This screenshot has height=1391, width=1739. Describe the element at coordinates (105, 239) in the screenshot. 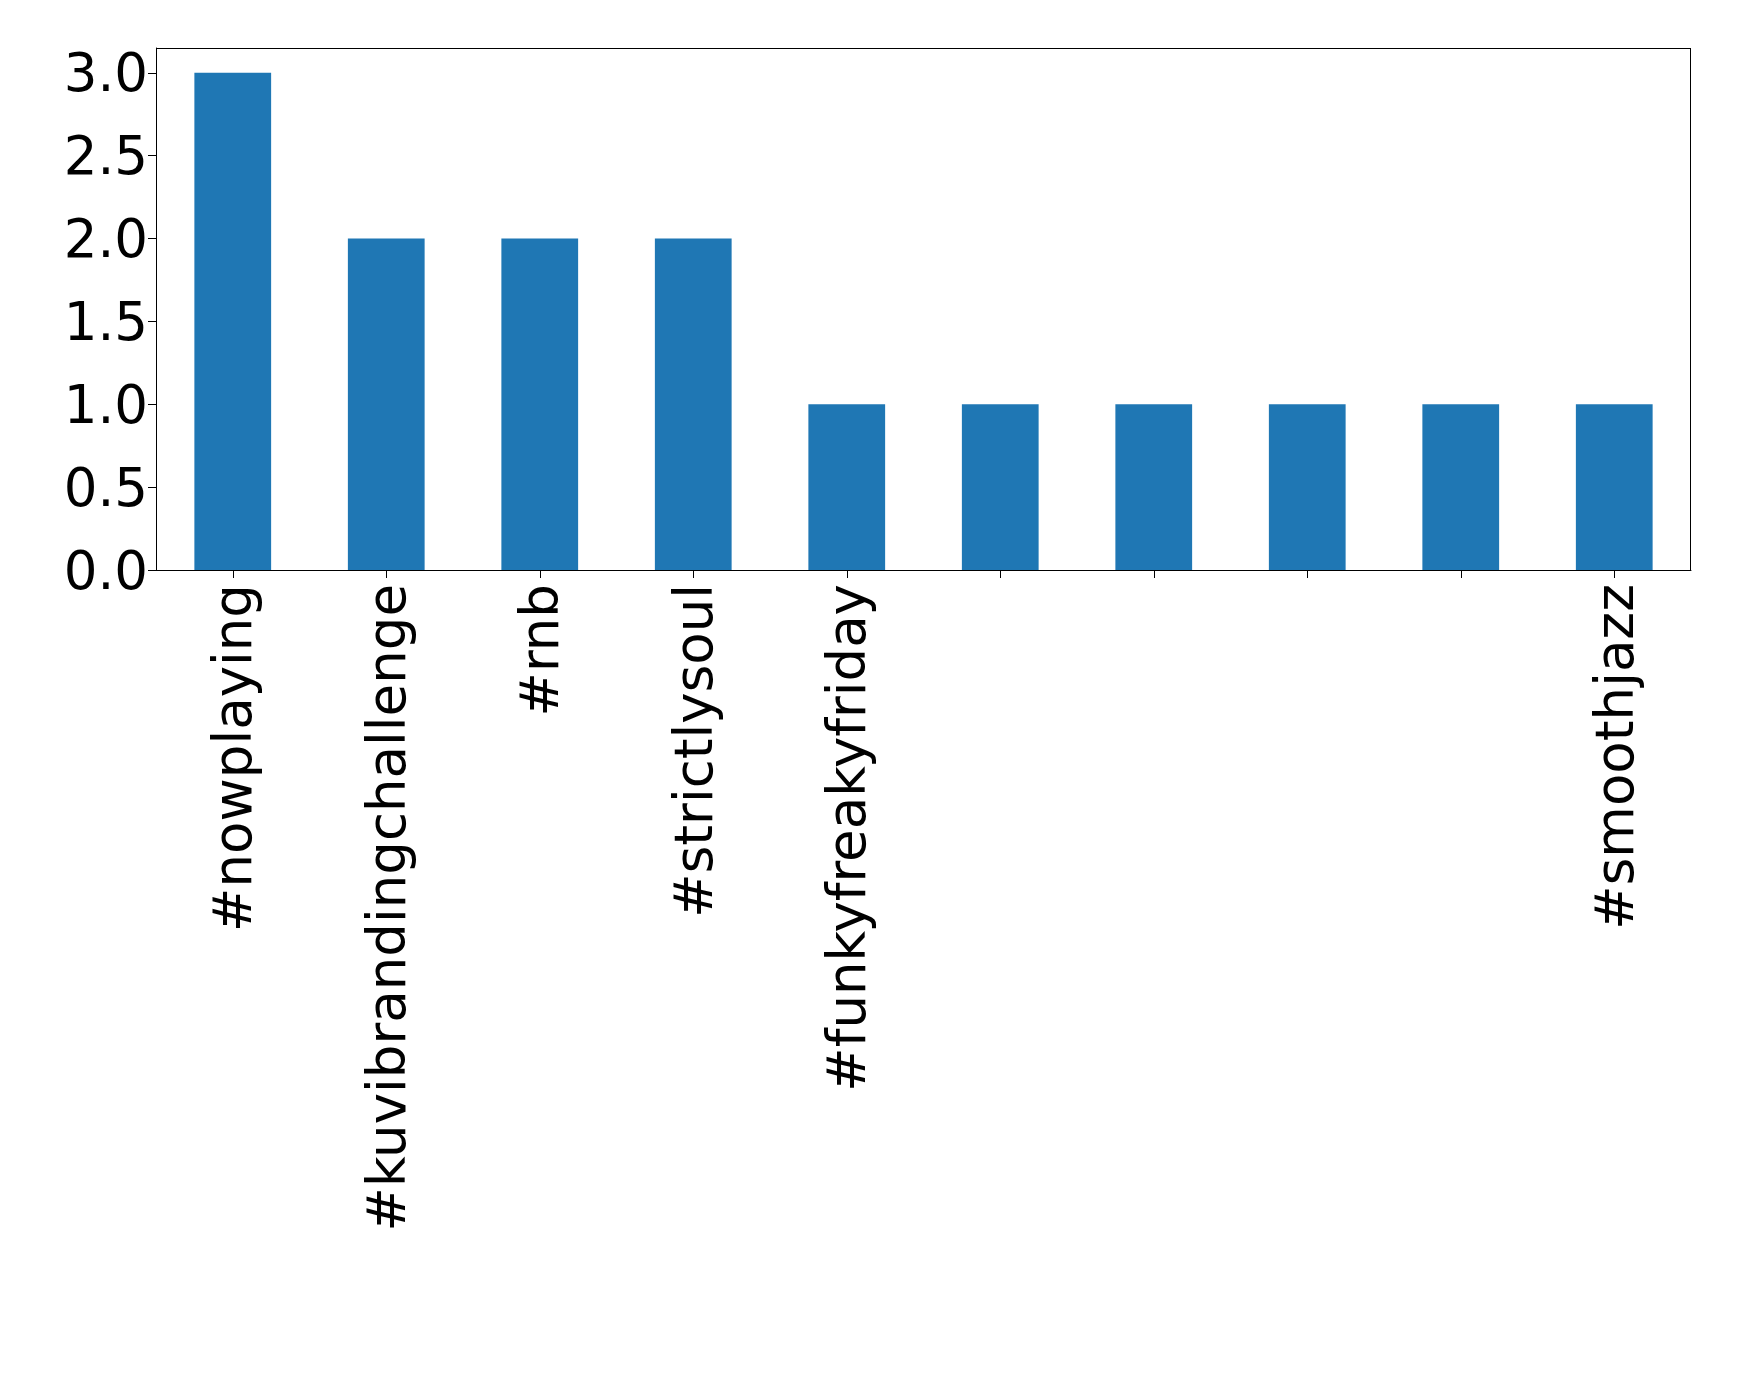

I see `y-tick-label: 2.0` at that location.